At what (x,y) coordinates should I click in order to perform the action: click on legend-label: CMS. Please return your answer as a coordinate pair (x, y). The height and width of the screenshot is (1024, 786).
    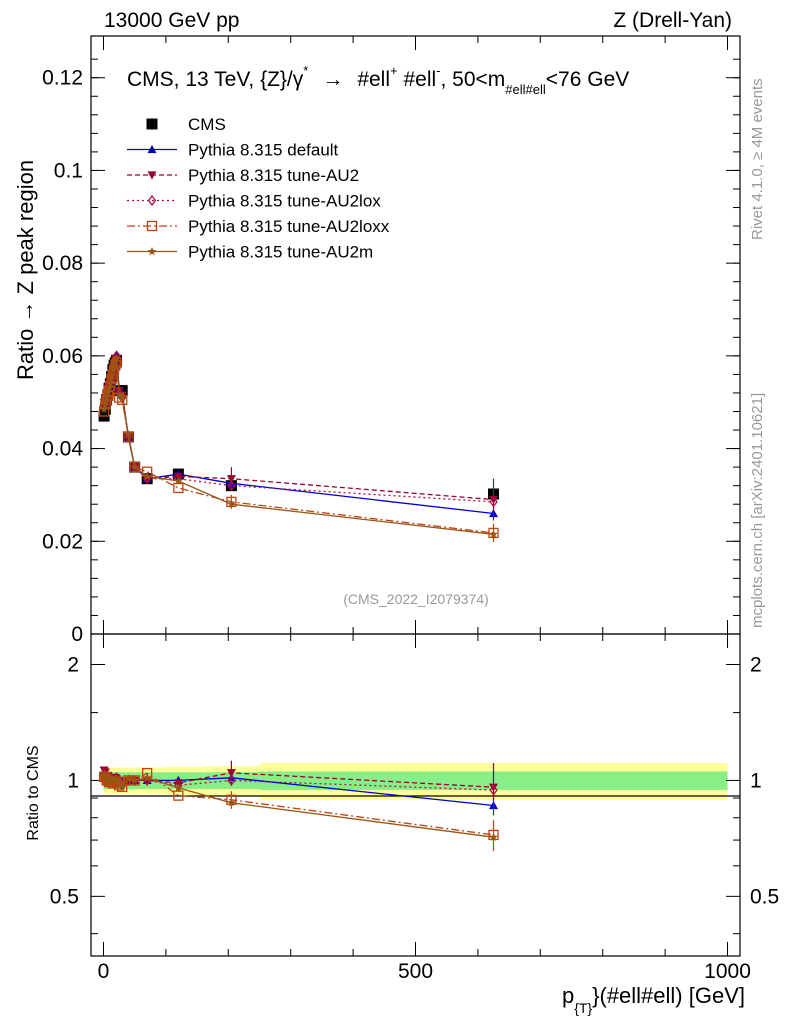
    Looking at the image, I should click on (207, 124).